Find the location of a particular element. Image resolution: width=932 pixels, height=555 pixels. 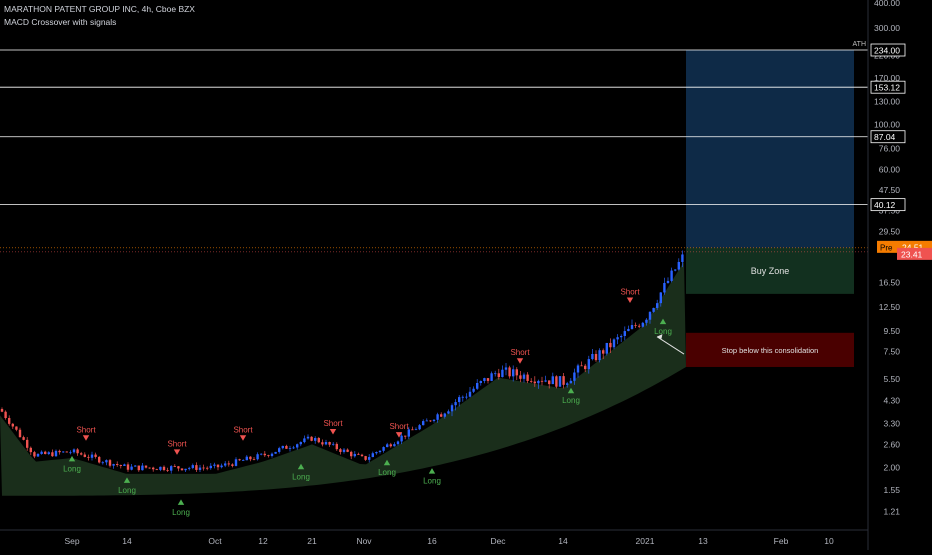

y-tick-label: 2.60 is located at coordinates (891, 445).